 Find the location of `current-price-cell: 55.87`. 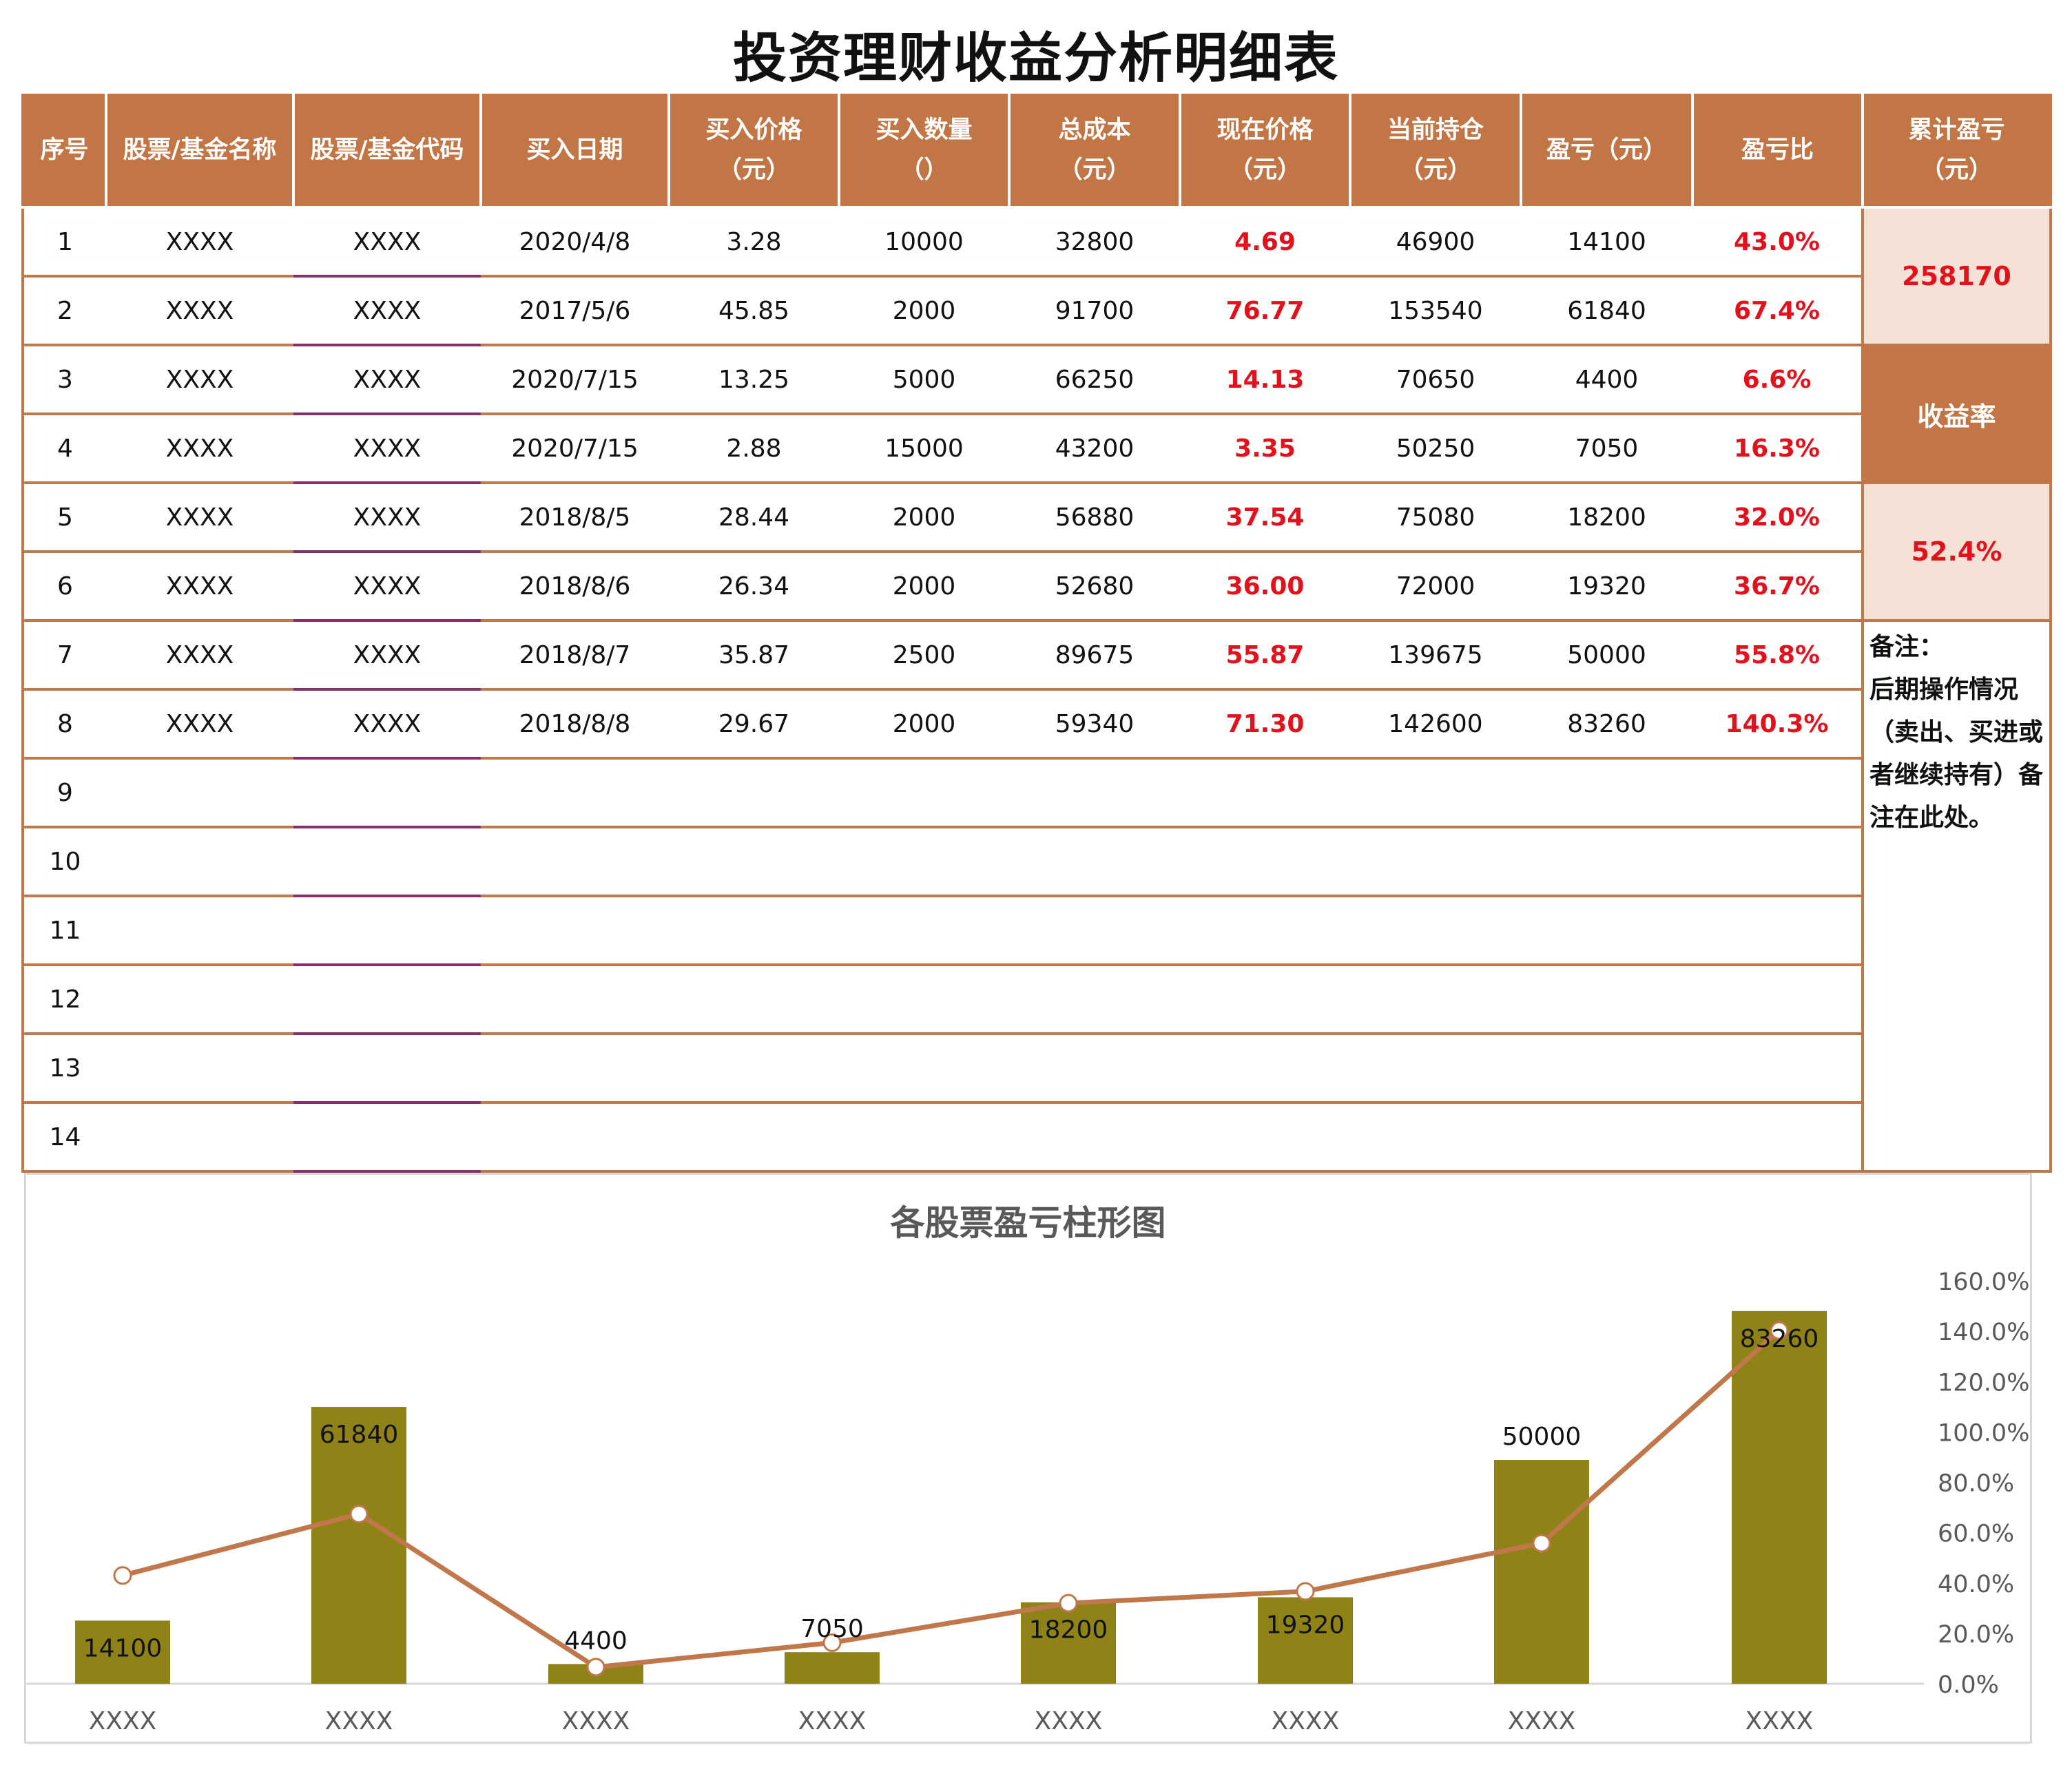

current-price-cell: 55.87 is located at coordinates (1265, 655).